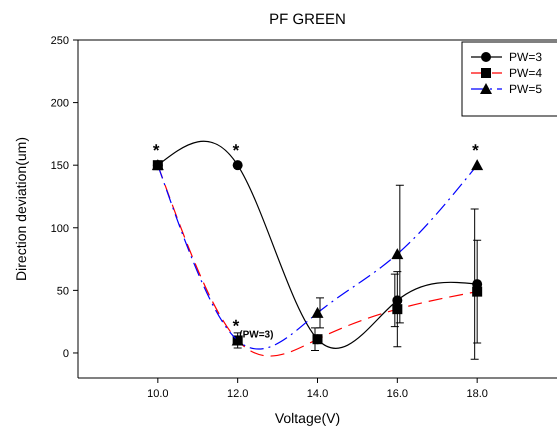 The width and height of the screenshot is (557, 435). I want to click on x-tick-label: 12.0, so click(237, 394).